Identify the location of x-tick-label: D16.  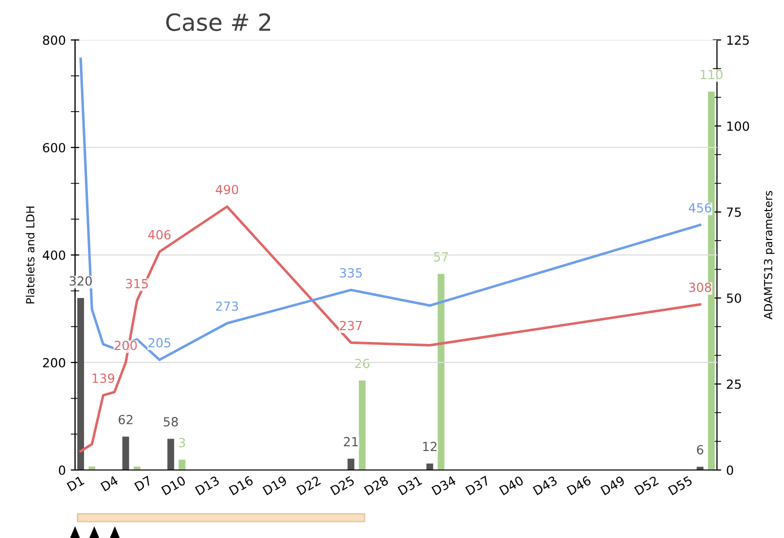
(241, 485).